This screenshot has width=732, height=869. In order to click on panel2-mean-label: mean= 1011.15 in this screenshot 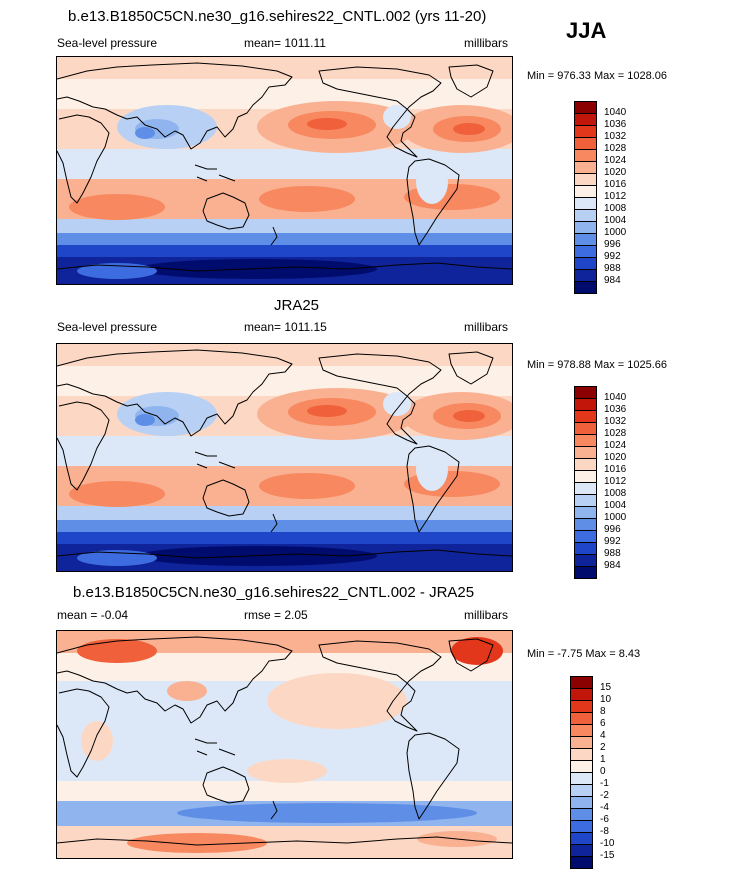, I will do `click(285, 327)`.